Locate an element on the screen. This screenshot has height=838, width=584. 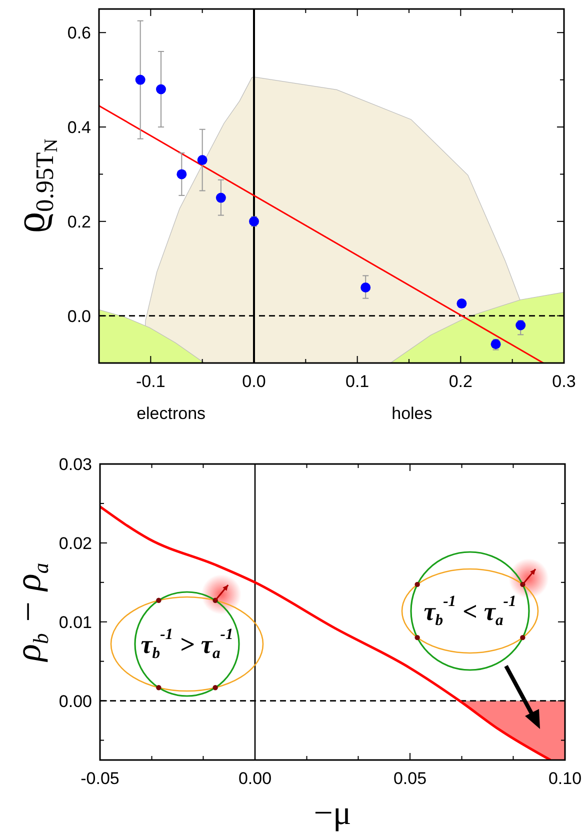
y-tick-label: 0.01 is located at coordinates (75, 622).